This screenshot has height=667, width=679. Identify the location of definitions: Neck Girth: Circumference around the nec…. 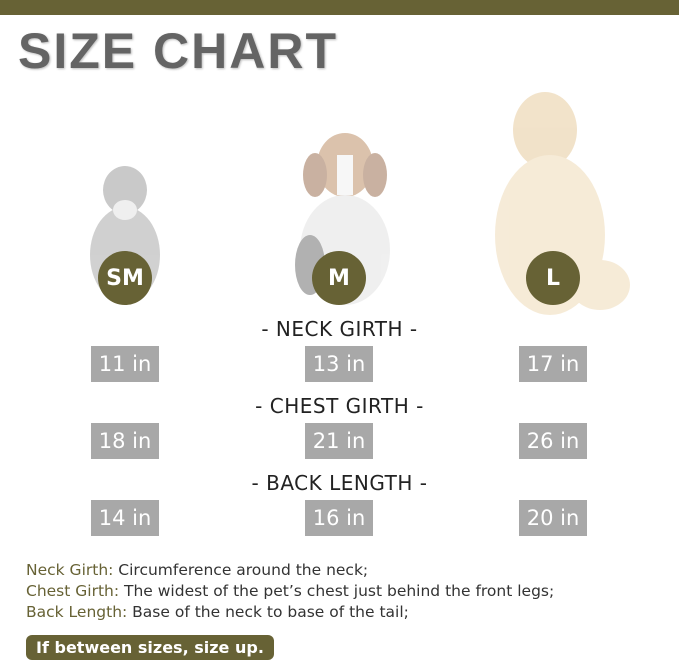
(290, 591).